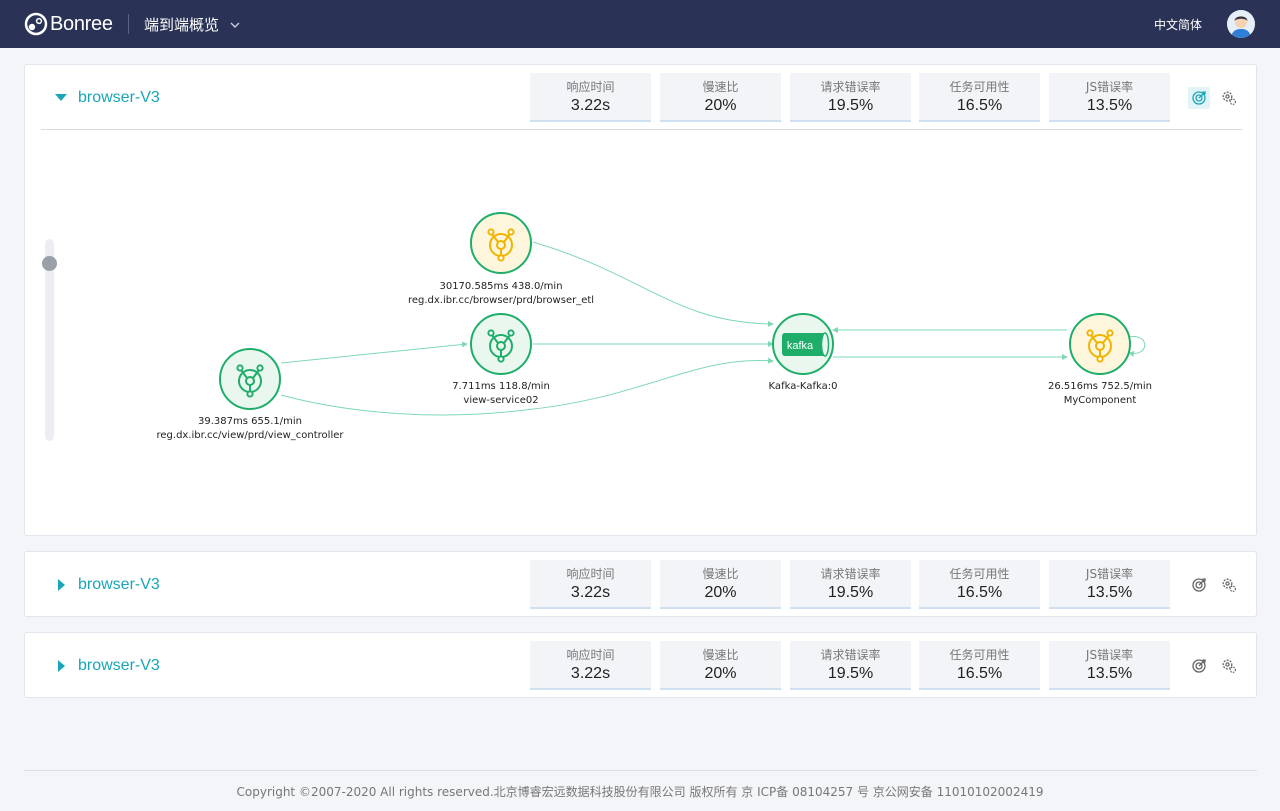 The image size is (1280, 811). What do you see at coordinates (68, 24) in the screenshot?
I see `bonree-logo: Bonree` at bounding box center [68, 24].